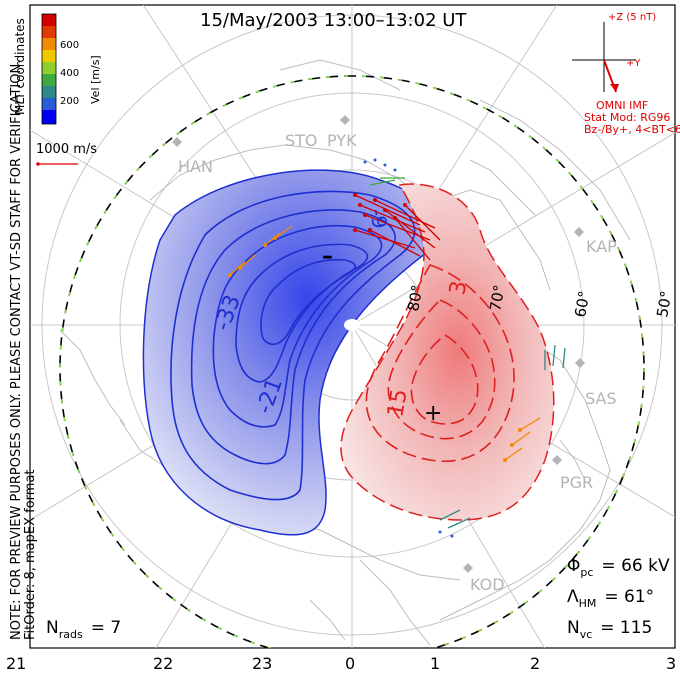 This screenshot has width=680, height=674. Describe the element at coordinates (49, 69) in the screenshot. I see `velocity-colorbar` at that location.